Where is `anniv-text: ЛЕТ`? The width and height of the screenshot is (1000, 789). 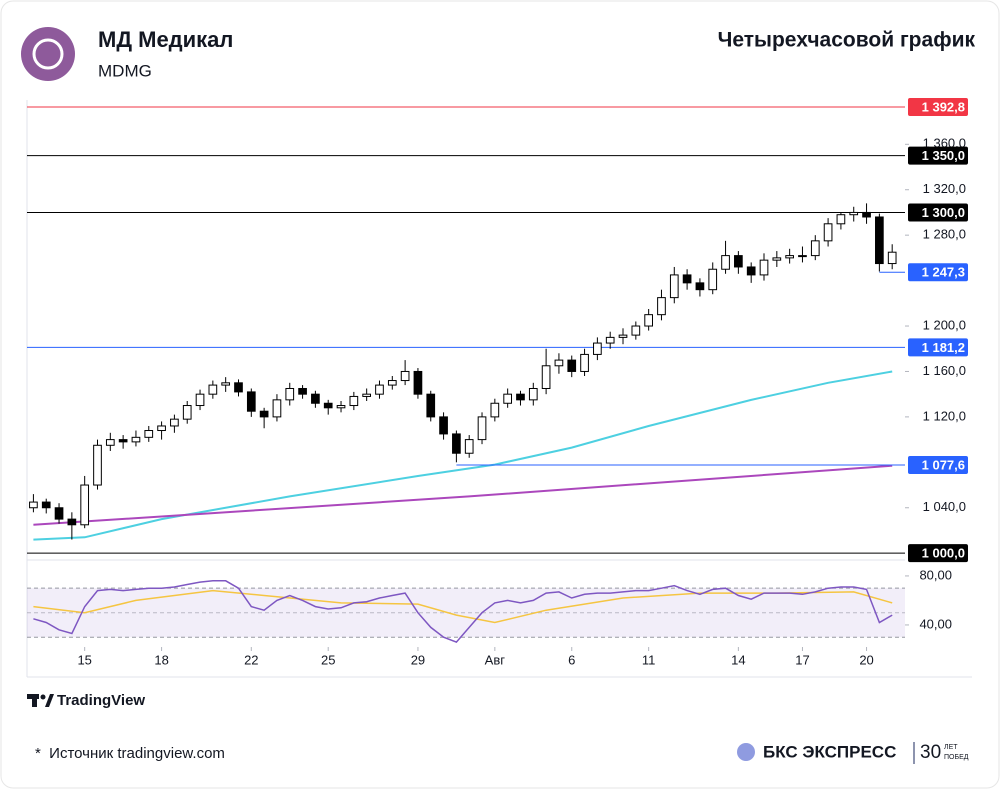 anniv-text: ЛЕТ is located at coordinates (951, 747).